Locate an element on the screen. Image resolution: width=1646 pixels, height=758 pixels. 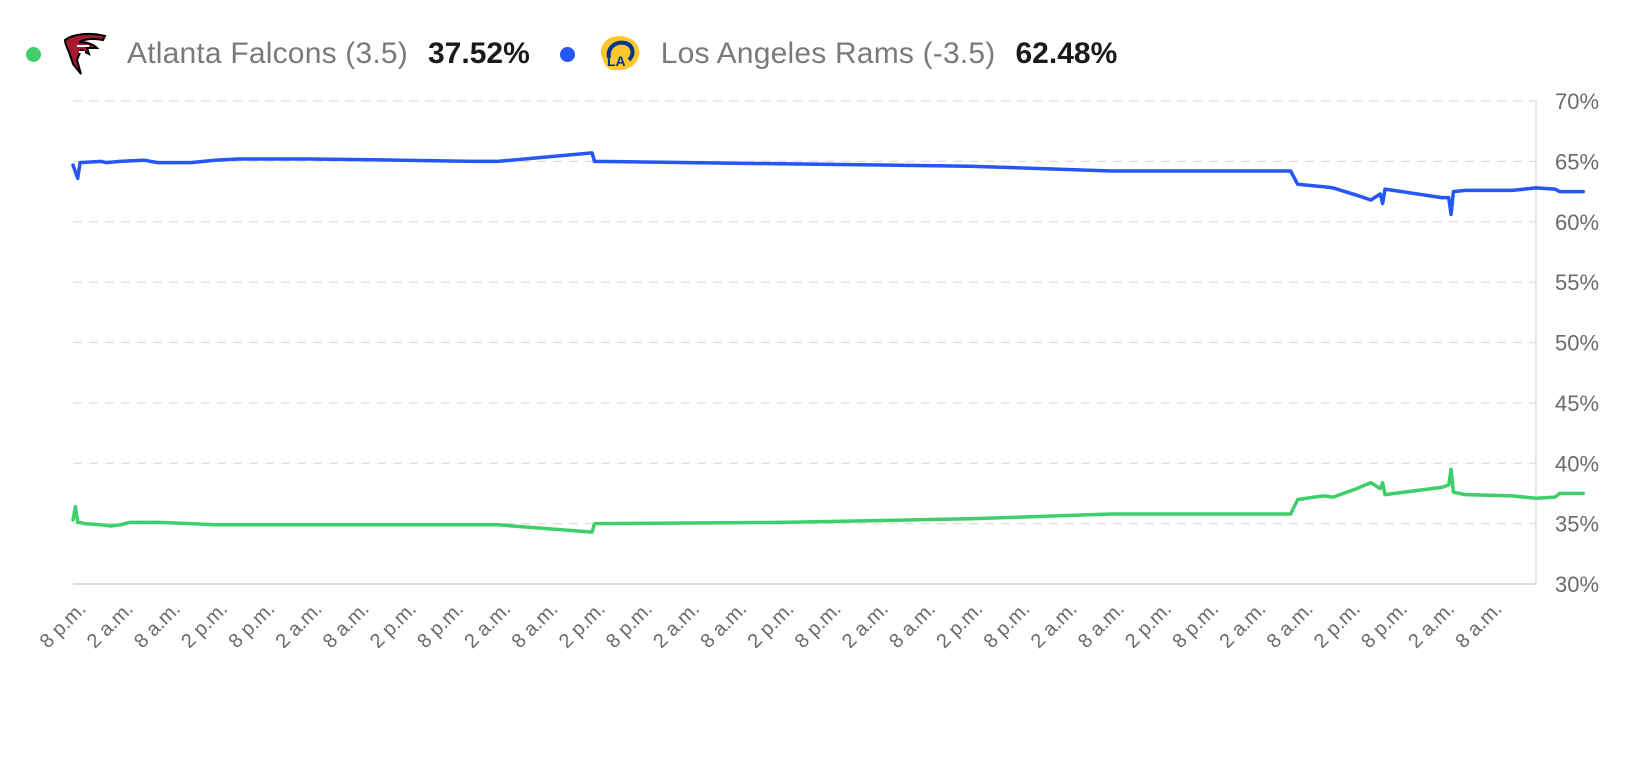
y-tick-label: 30% is located at coordinates (1577, 584).